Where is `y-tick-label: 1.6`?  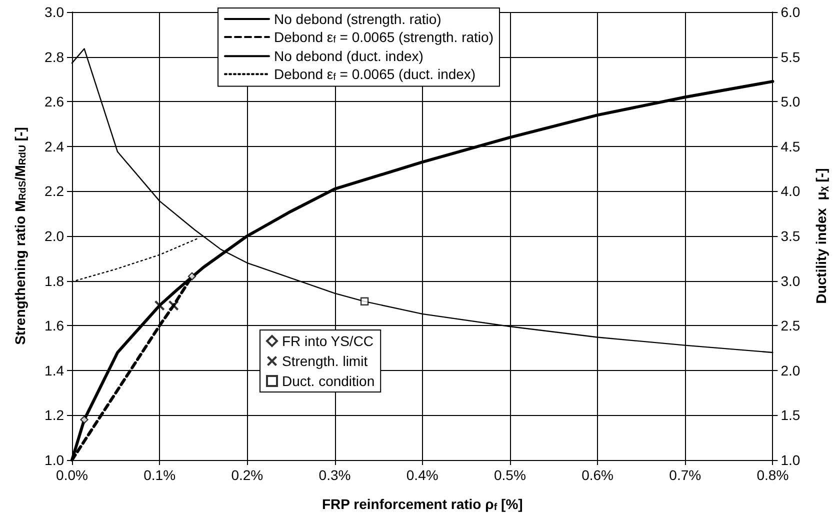
y-tick-label: 1.6 is located at coordinates (54, 326).